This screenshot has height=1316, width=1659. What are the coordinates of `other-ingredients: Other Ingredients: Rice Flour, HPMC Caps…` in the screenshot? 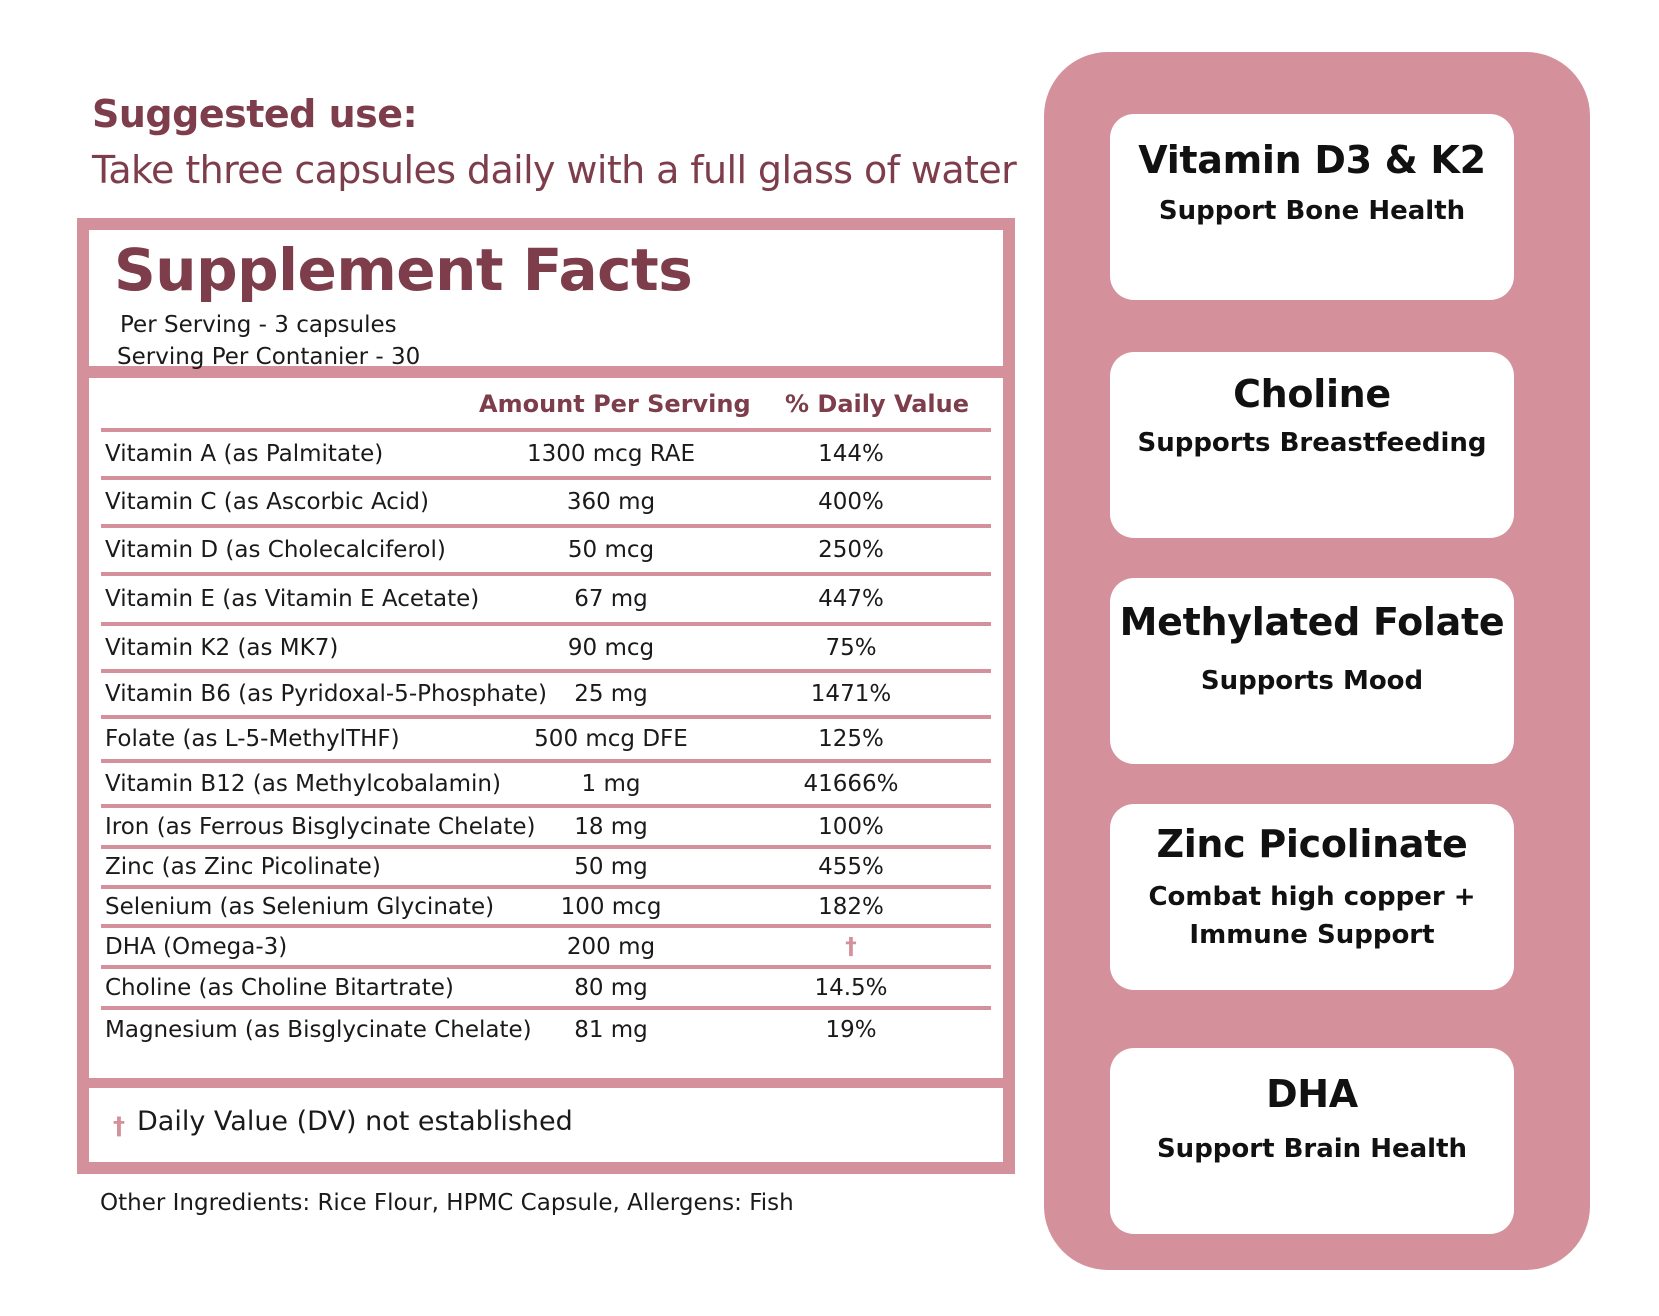 It's located at (447, 1203).